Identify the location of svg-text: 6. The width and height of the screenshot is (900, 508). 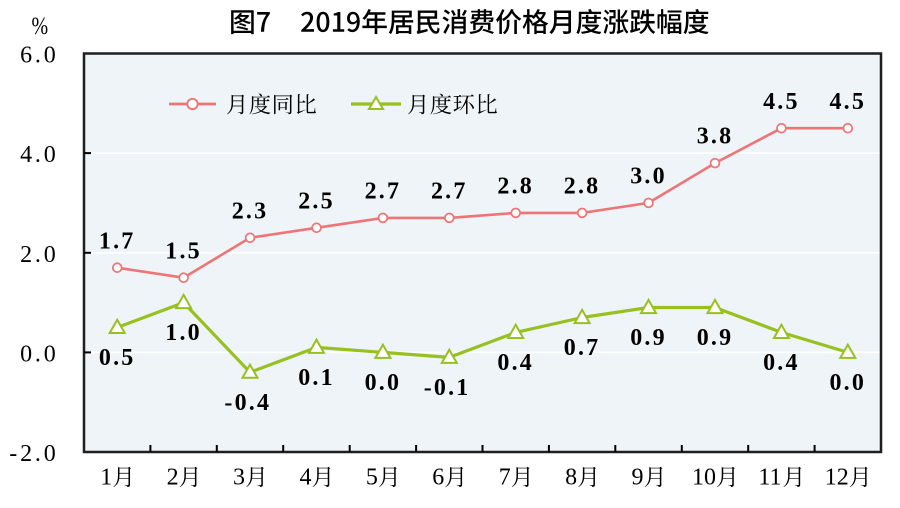
(438, 477).